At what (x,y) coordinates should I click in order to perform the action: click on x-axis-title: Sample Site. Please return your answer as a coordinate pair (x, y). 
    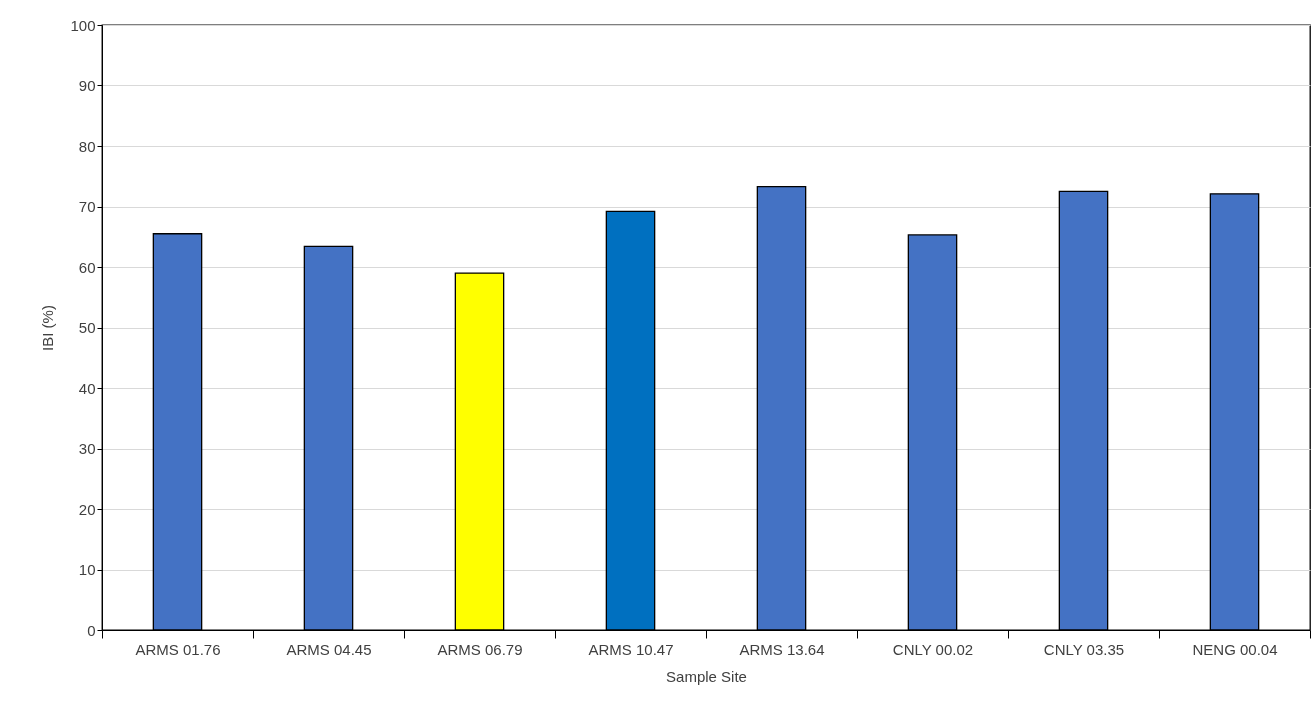
    Looking at the image, I should click on (706, 676).